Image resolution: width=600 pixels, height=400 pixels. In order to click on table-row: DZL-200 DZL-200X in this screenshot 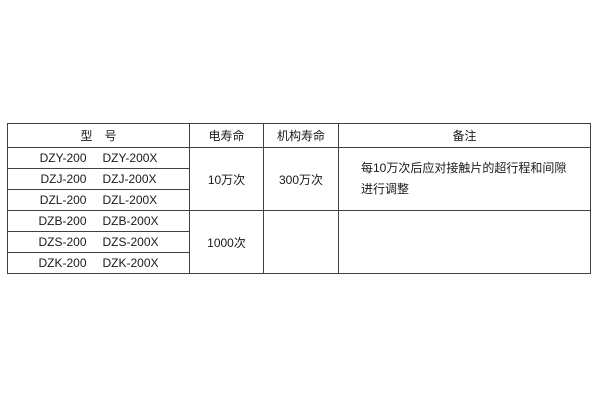, I will do `click(299, 200)`.